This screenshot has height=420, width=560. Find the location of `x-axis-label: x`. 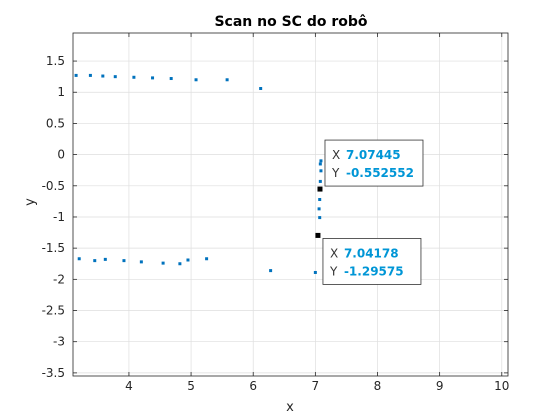

x-axis-label: x is located at coordinates (290, 407).